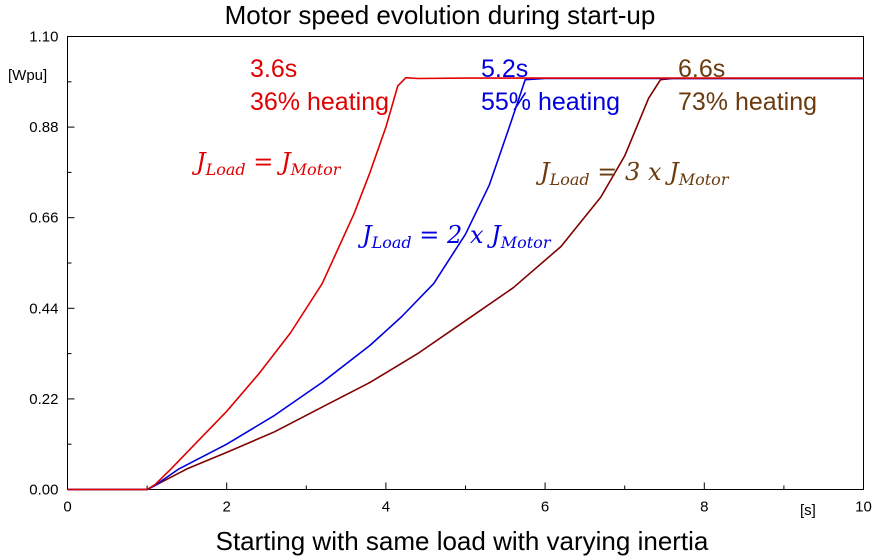 Image resolution: width=880 pixels, height=559 pixels. Describe the element at coordinates (273, 69) in the screenshot. I see `annotation-red-time: 3.6s` at that location.